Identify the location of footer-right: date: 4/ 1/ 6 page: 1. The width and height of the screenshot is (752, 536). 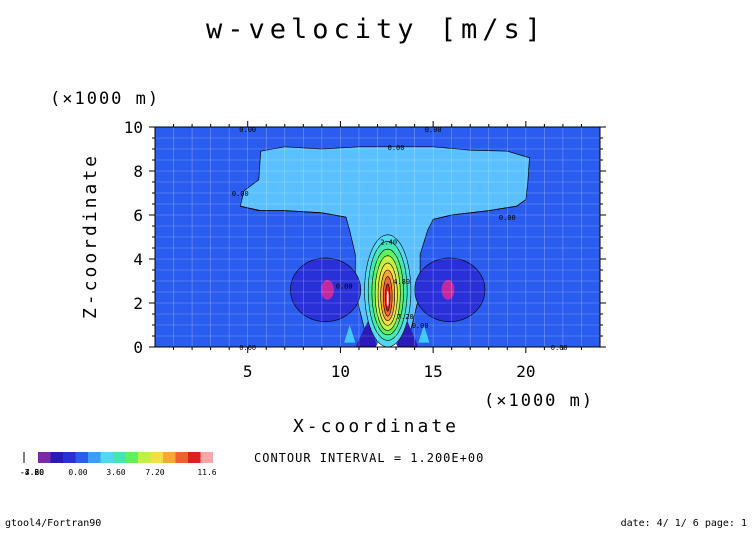
(684, 523).